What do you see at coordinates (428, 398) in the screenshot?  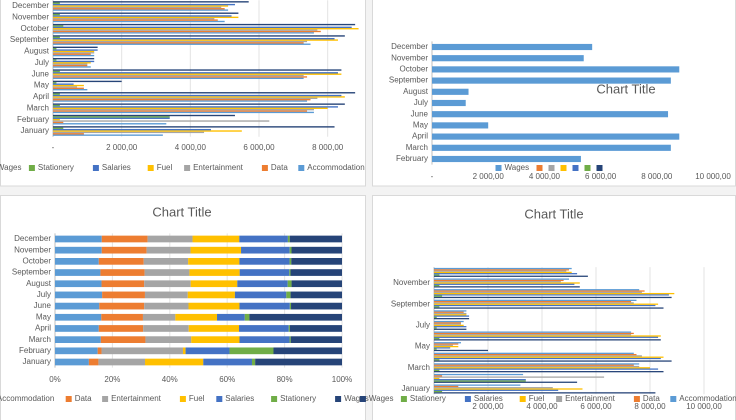 I see `legend-label: Stationery` at bounding box center [428, 398].